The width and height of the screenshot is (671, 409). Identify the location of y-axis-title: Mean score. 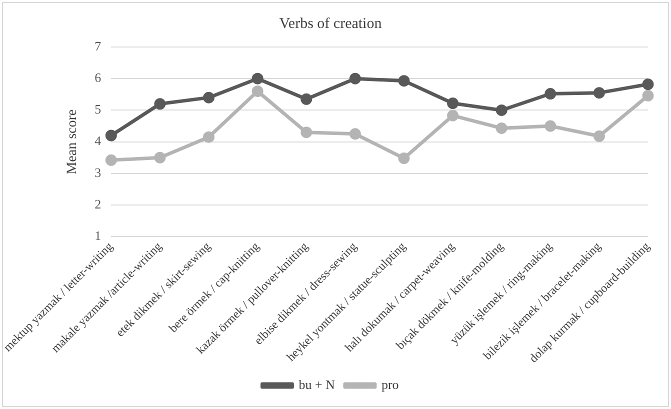
(72, 141).